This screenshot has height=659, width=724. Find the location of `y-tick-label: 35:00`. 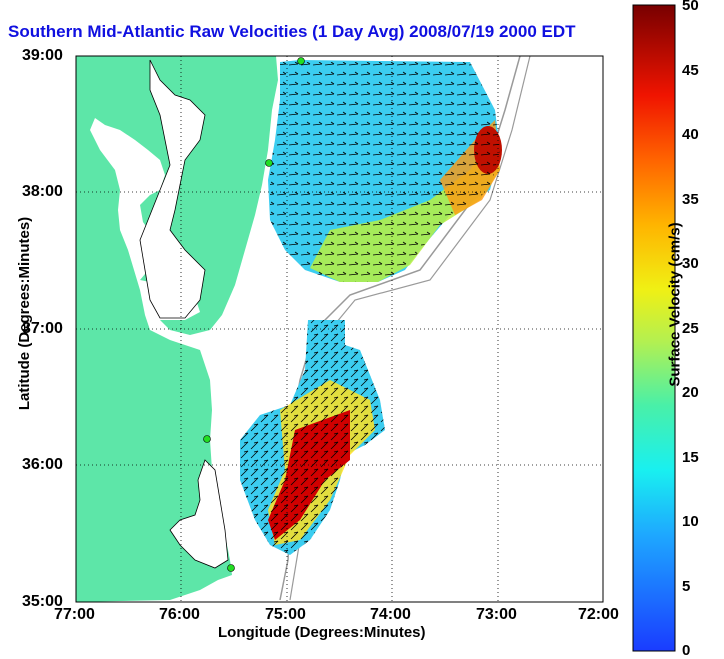

y-tick-label: 35:00 is located at coordinates (42, 601).